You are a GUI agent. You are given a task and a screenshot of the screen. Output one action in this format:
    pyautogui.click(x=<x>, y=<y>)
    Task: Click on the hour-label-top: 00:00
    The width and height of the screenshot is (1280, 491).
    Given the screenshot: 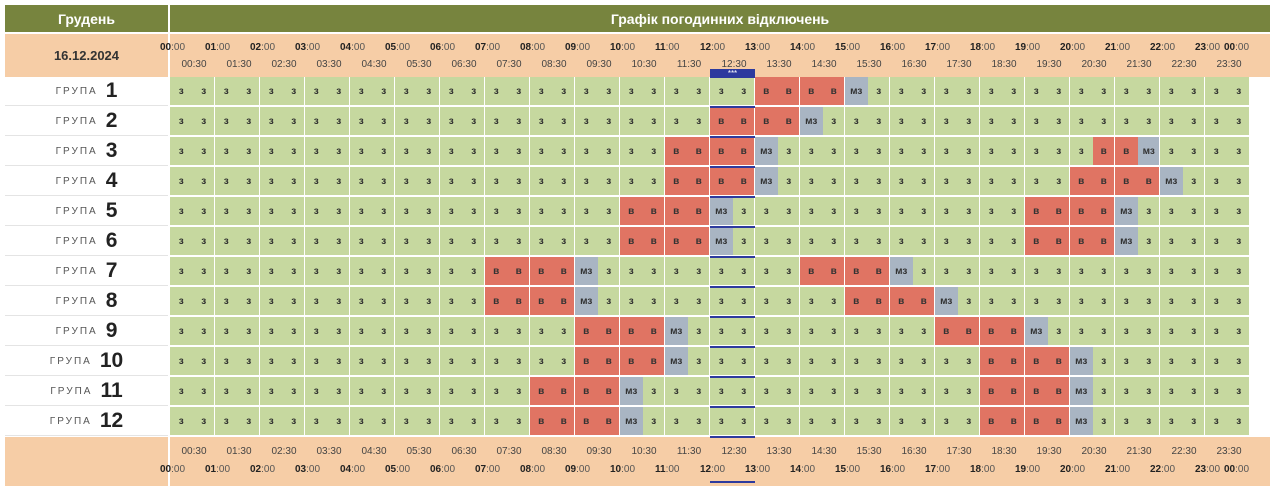 What is the action you would take?
    pyautogui.click(x=173, y=47)
    